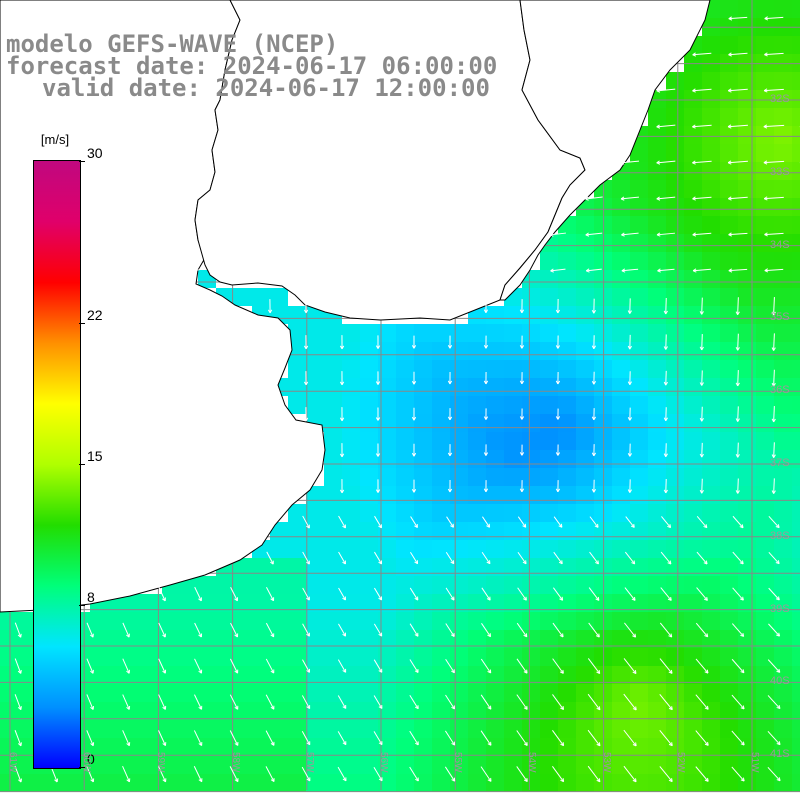 Image resolution: width=800 pixels, height=800 pixels. I want to click on longitude-label: 57W, so click(309, 762).